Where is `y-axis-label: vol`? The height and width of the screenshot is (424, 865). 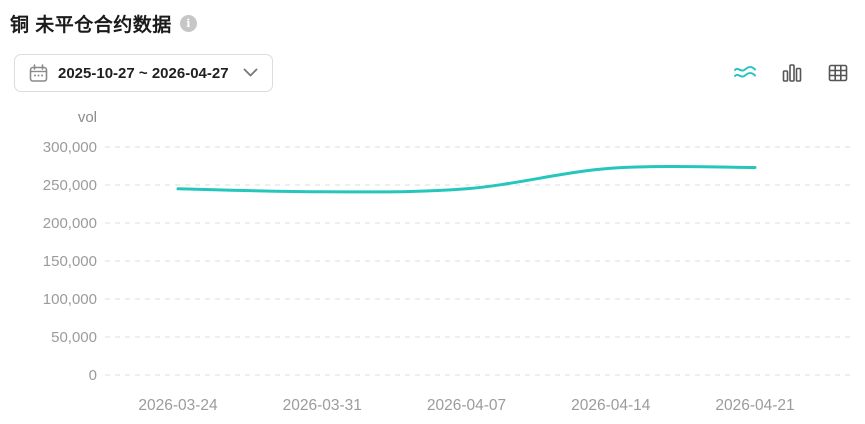
y-axis-label: vol is located at coordinates (87, 117).